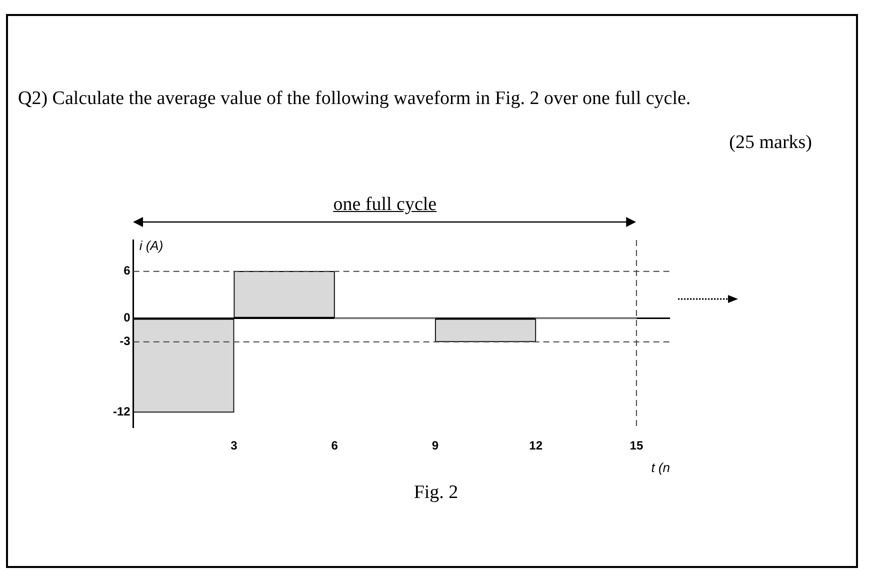 This screenshot has height=572, width=872. What do you see at coordinates (234, 445) in the screenshot?
I see `x-tick-label: 3` at bounding box center [234, 445].